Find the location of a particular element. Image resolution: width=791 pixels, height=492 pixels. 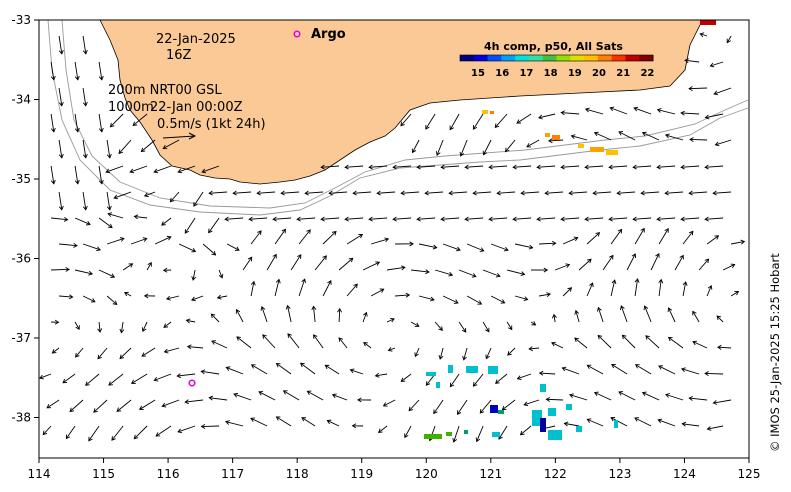

contours-label: 200m NRT00 GSL is located at coordinates (165, 90).